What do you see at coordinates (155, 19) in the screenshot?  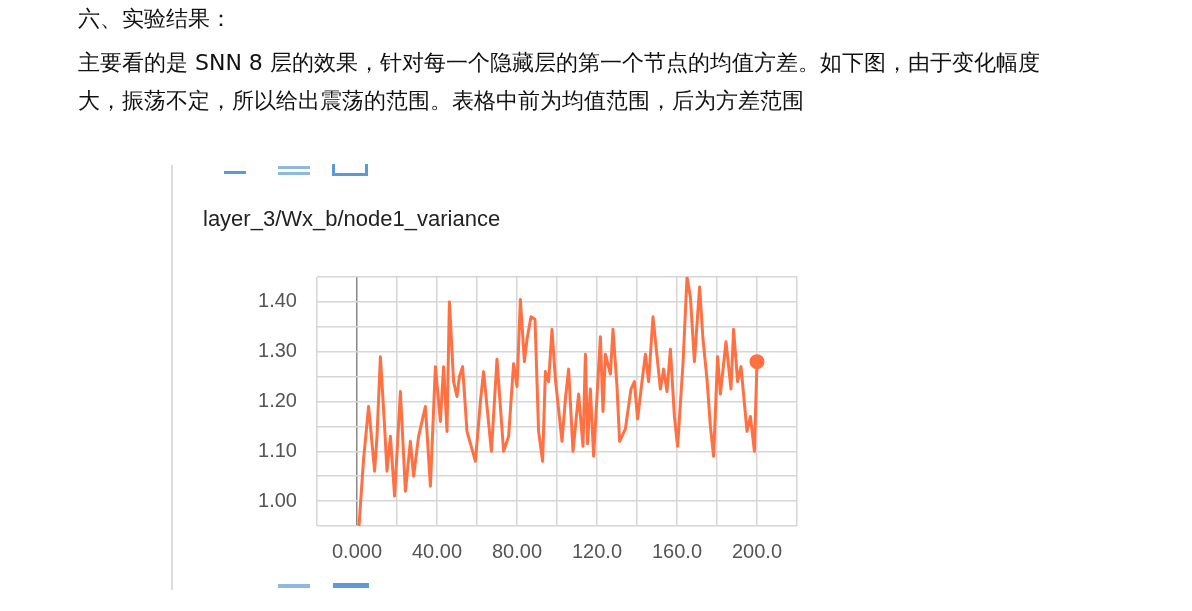 I see `text: 六、实验结果：` at bounding box center [155, 19].